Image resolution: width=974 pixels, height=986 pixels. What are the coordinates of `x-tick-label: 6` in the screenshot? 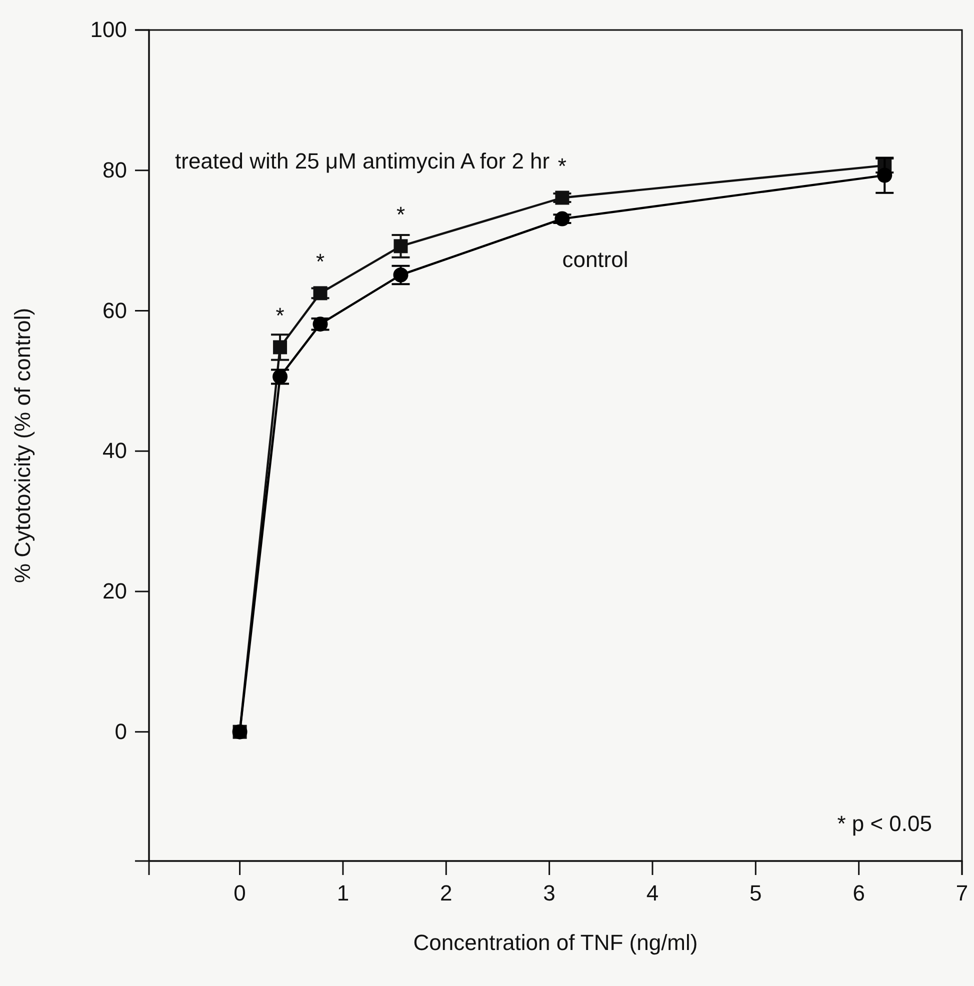 It's located at (858, 893).